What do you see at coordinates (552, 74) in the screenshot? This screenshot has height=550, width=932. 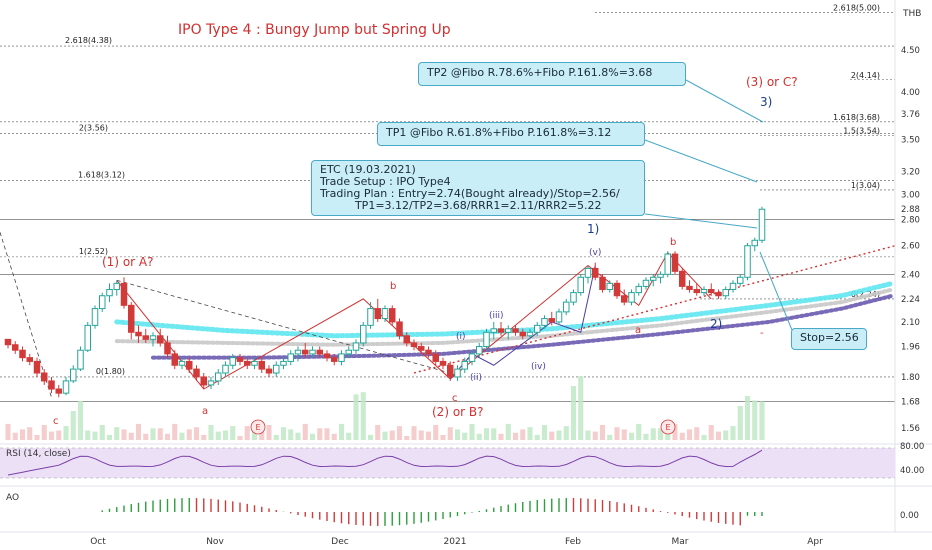 I see `tp2-box: TP2 @Fibo R.78.6%+Fibo P.161.8%=3.68` at bounding box center [552, 74].